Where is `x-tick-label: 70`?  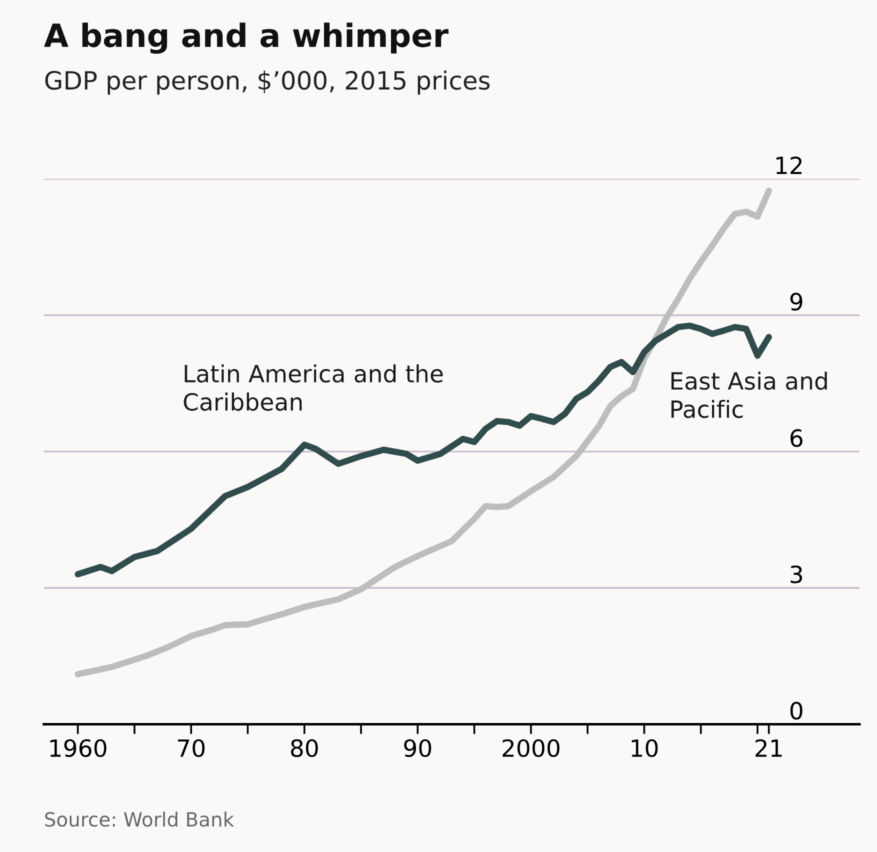 x-tick-label: 70 is located at coordinates (191, 748).